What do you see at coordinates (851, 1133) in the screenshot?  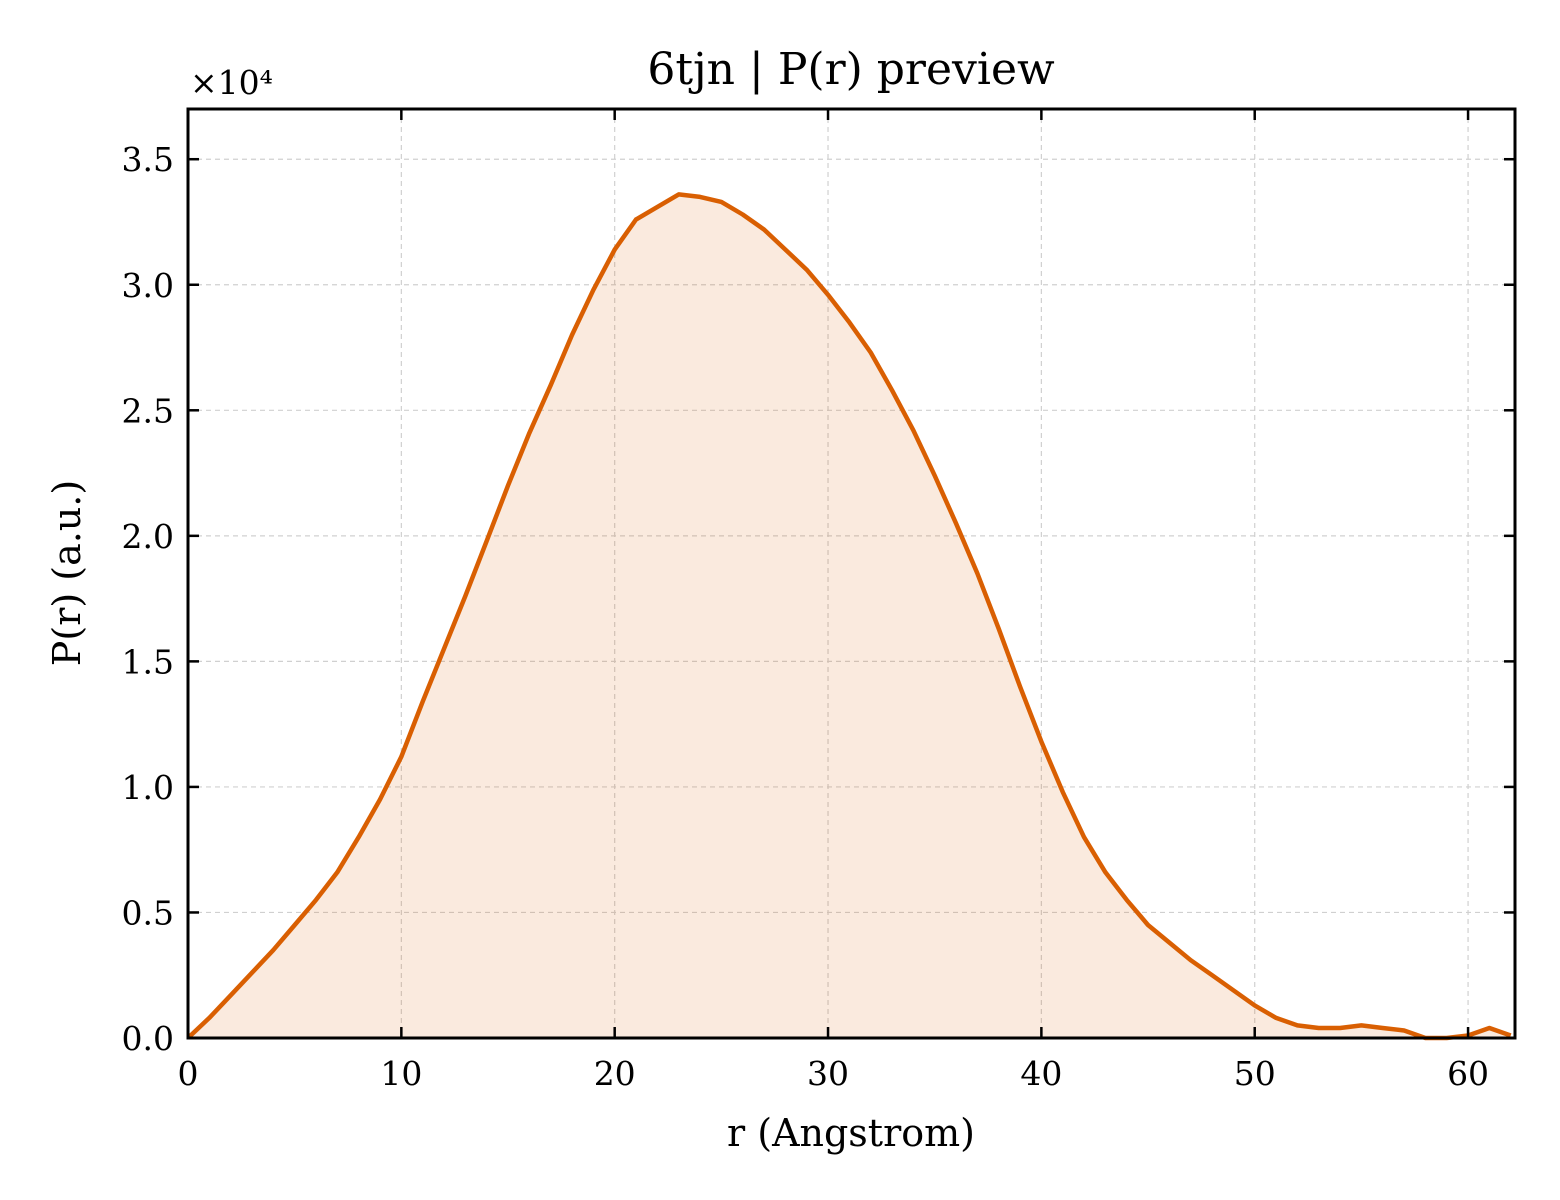 I see `x-axis-label: r (Angstrom)` at bounding box center [851, 1133].